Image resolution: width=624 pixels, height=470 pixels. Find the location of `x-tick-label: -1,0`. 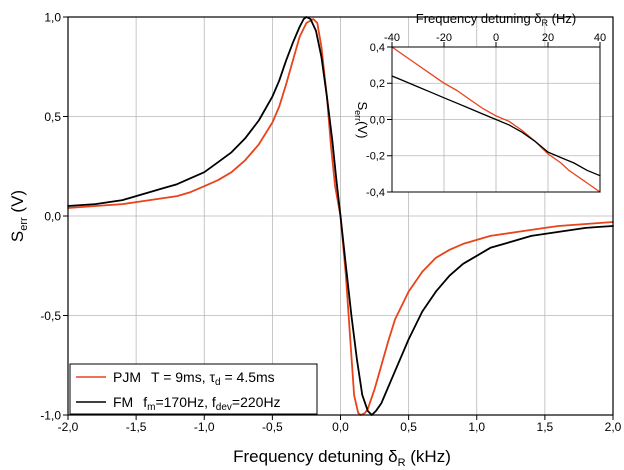

x-tick-label: -1,0 is located at coordinates (204, 427).